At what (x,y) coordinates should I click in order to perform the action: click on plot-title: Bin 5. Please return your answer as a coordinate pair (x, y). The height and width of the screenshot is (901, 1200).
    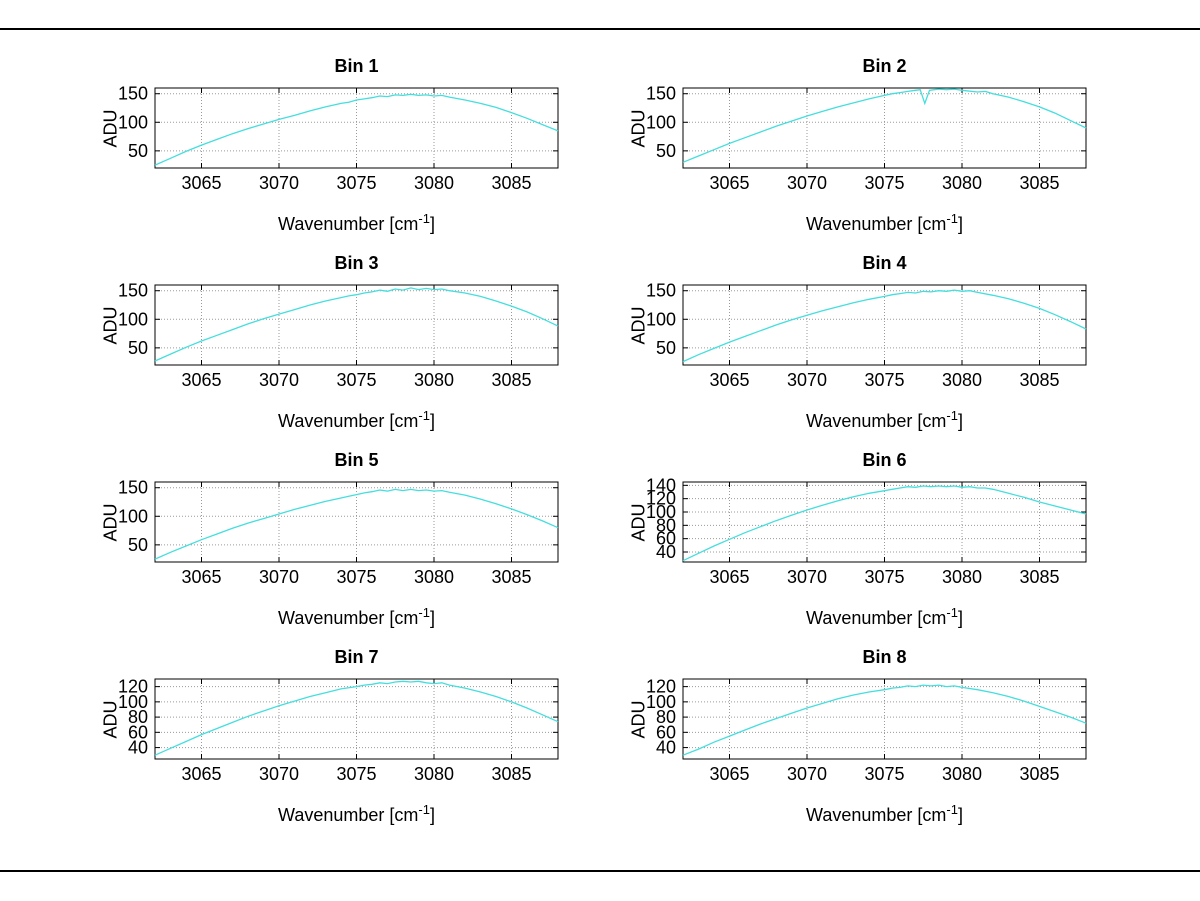
    Looking at the image, I should click on (356, 460).